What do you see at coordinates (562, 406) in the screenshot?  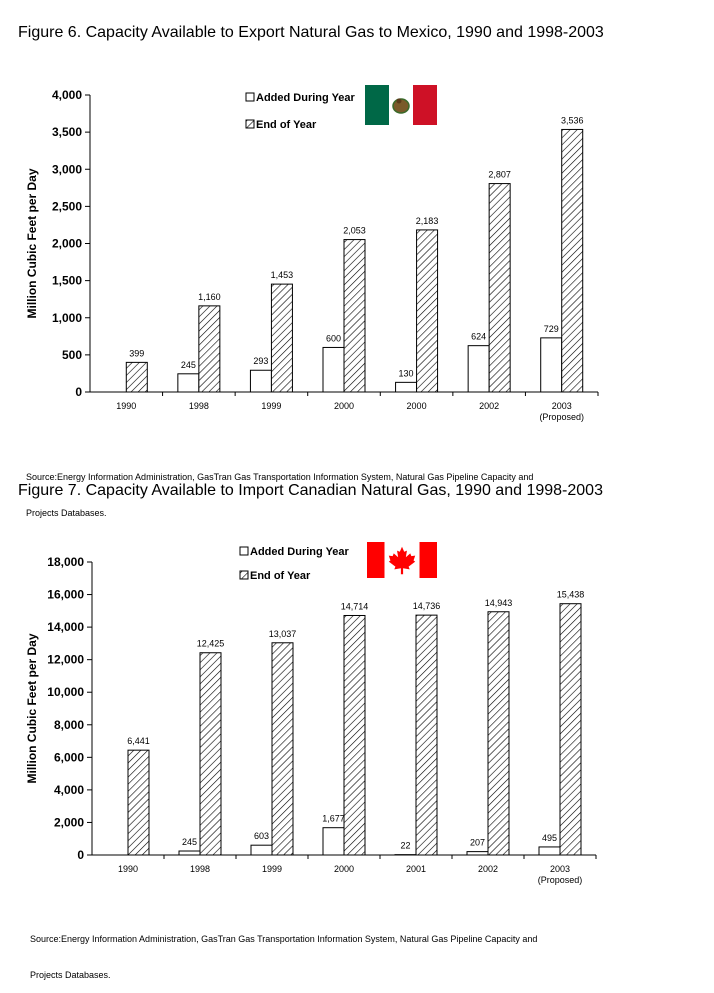 I see `f0-category-label-6: 2003` at bounding box center [562, 406].